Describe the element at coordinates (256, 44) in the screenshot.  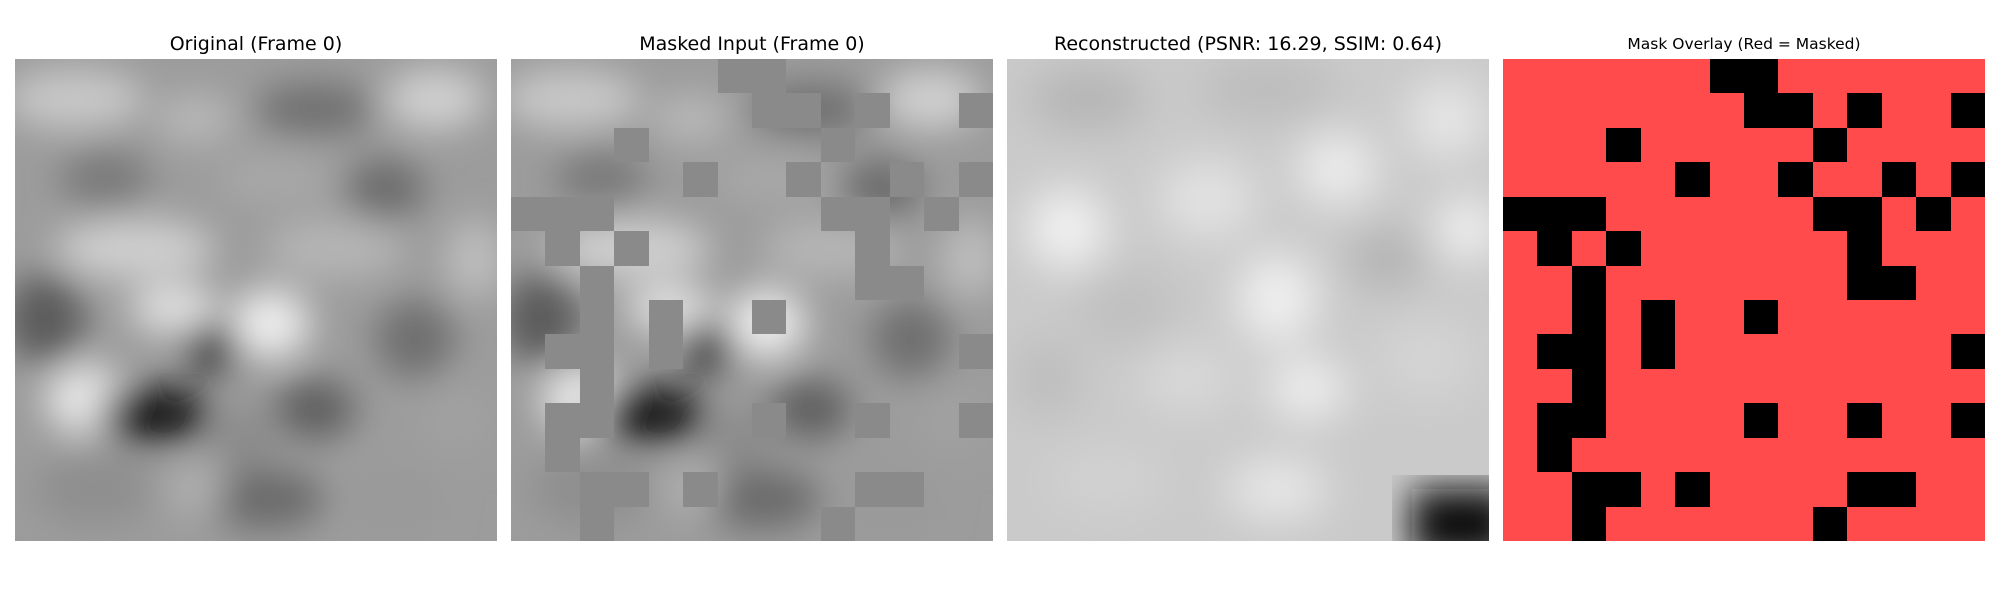
I see `panel-title-original: Original (Frame 0)` at that location.